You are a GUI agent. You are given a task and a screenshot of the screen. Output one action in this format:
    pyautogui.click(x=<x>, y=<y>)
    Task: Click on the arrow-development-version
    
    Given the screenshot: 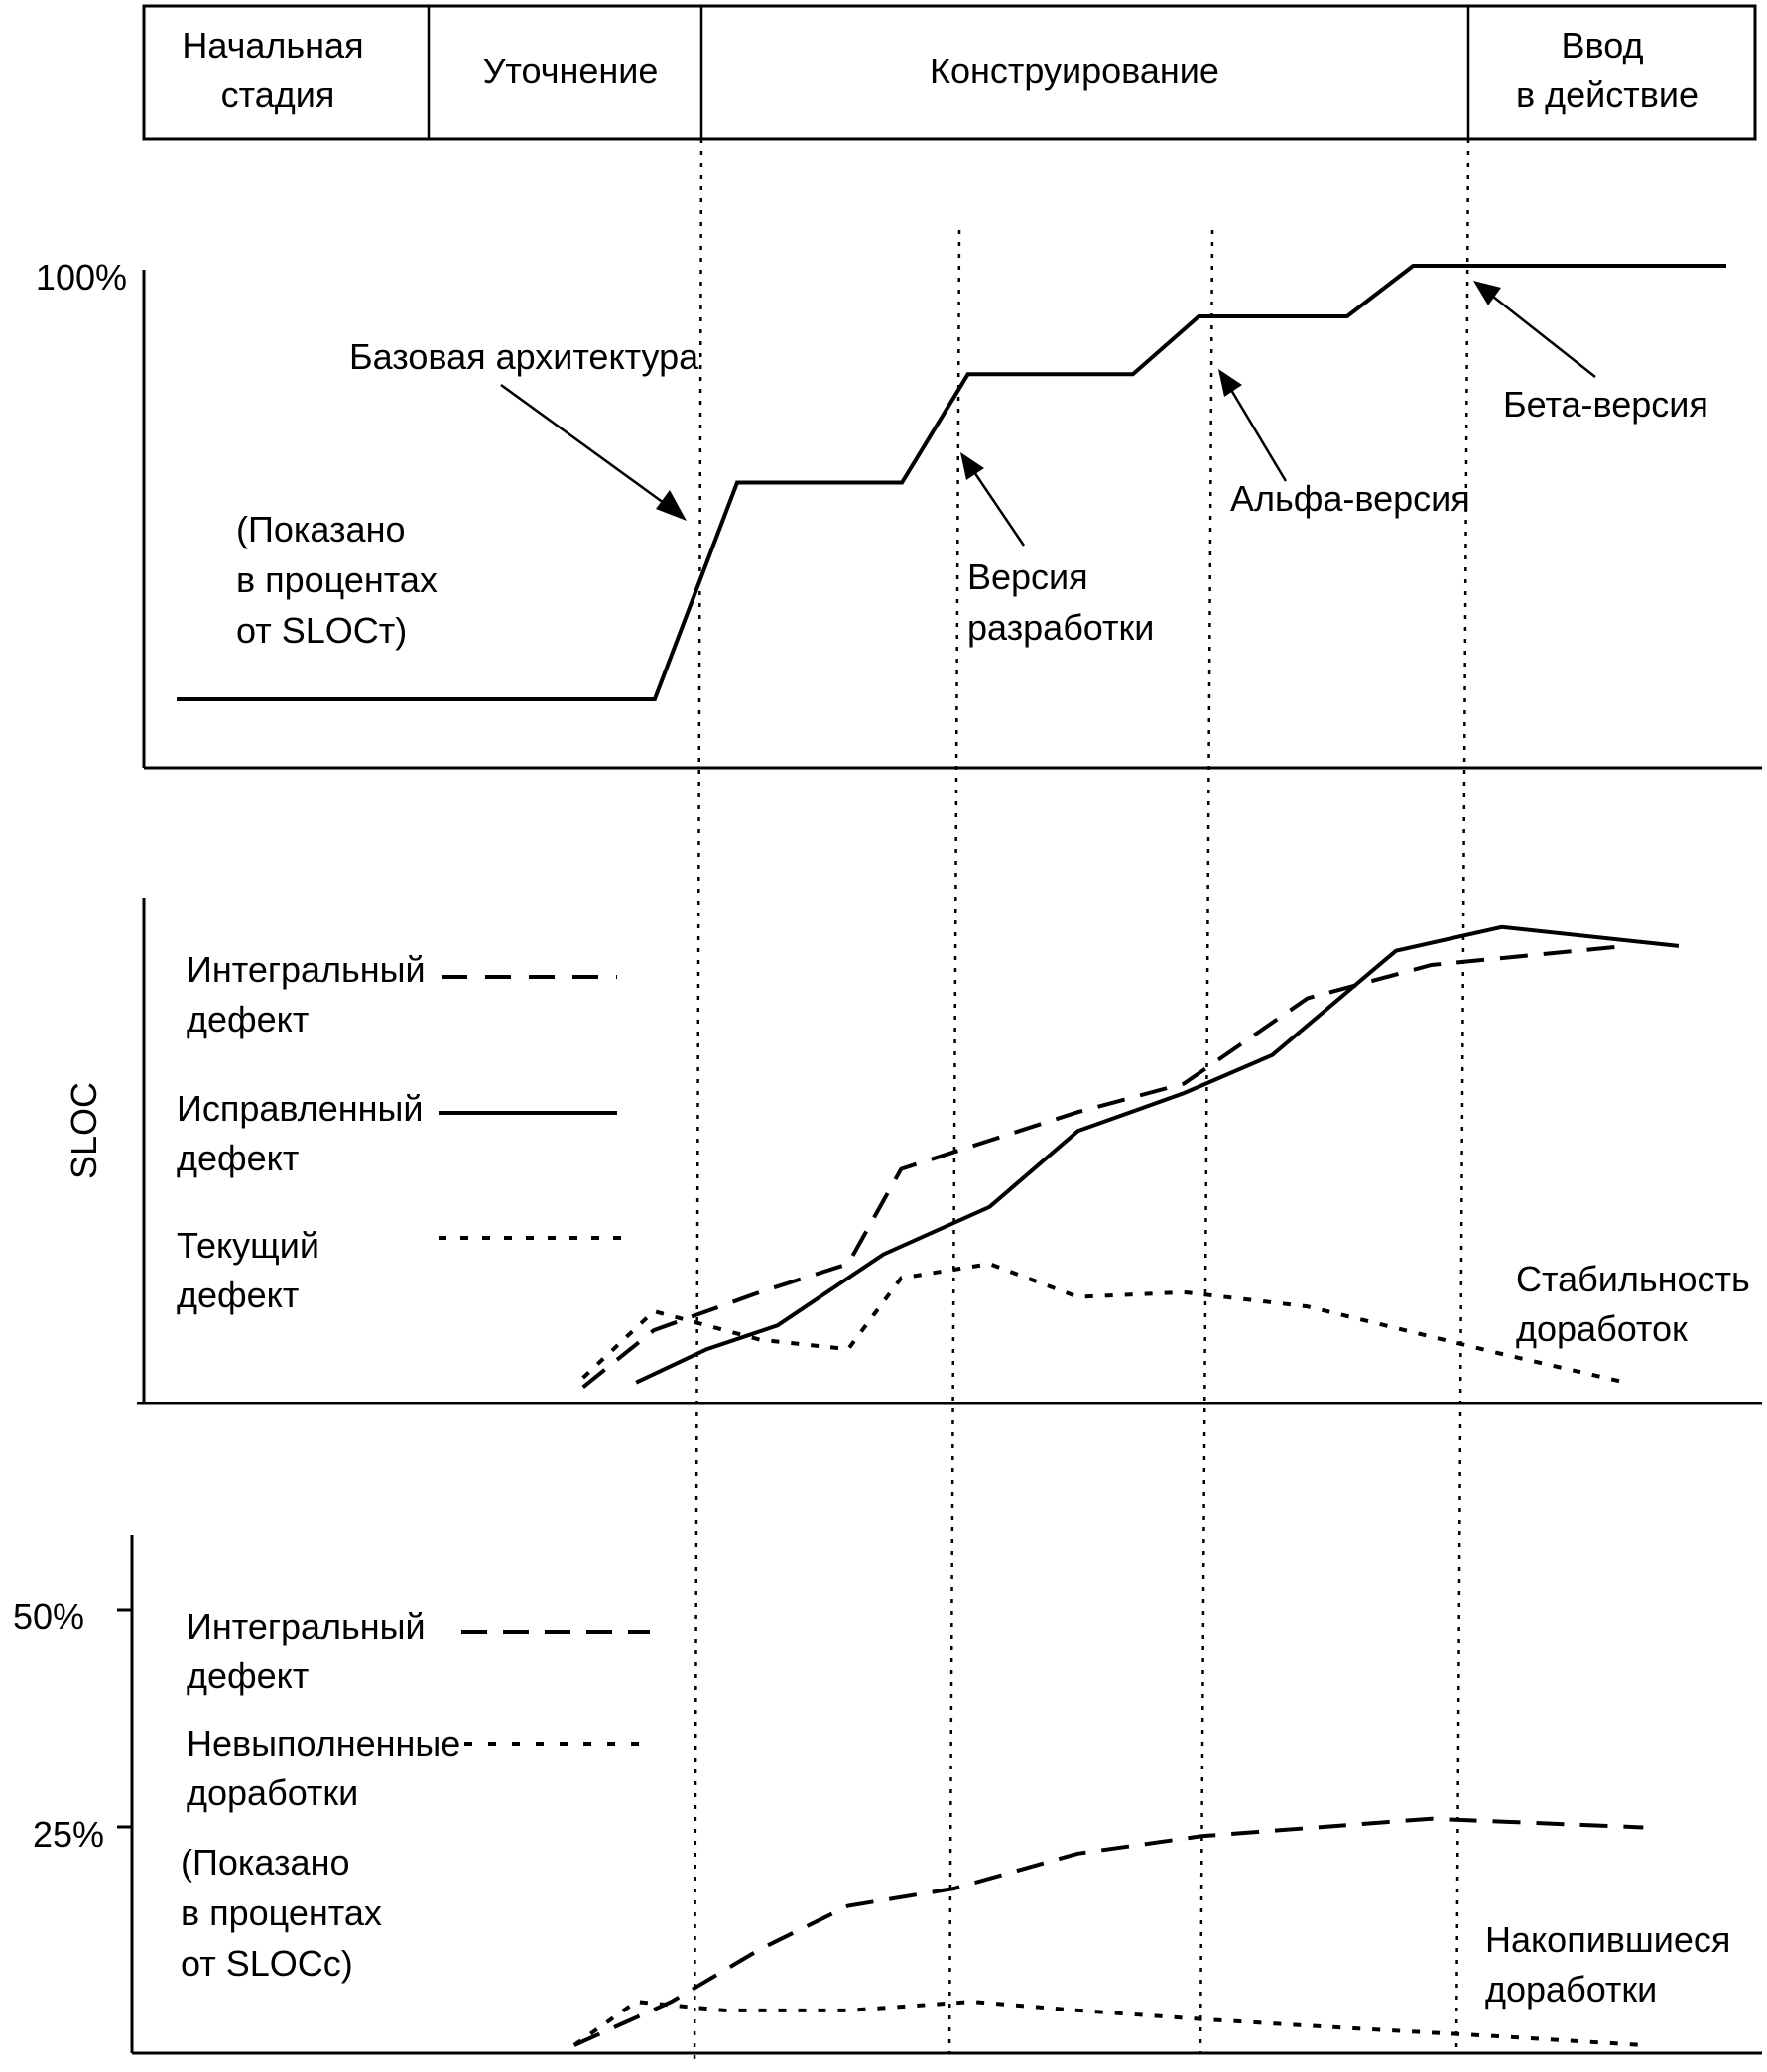 What is the action you would take?
    pyautogui.click(x=997, y=506)
    